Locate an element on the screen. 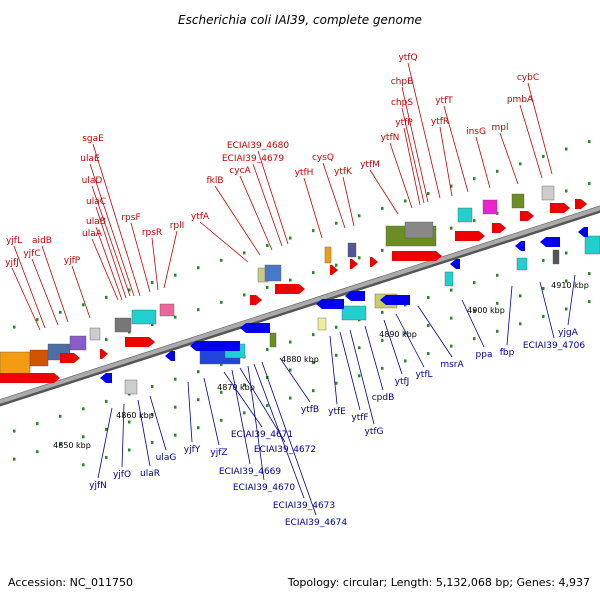 The image size is (600, 600). reverse-gene-label: yjfZ is located at coordinates (218, 453).